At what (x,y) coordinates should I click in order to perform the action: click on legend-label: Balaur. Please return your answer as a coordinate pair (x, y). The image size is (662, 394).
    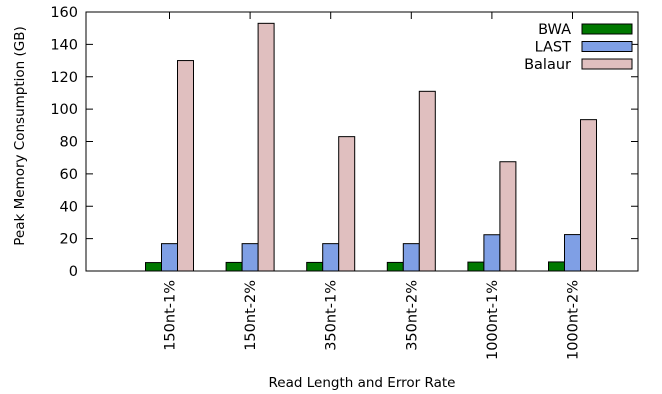
    Looking at the image, I should click on (547, 65).